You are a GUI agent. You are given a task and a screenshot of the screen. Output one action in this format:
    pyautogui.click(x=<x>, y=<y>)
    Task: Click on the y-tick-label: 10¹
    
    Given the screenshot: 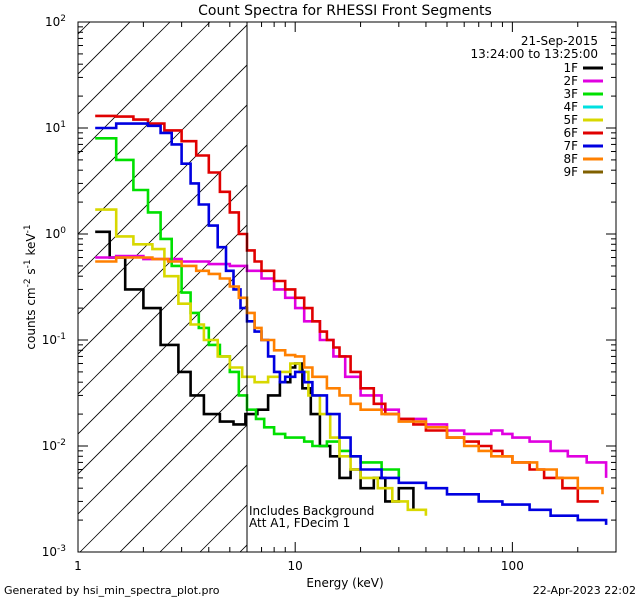 What is the action you would take?
    pyautogui.click(x=55, y=127)
    